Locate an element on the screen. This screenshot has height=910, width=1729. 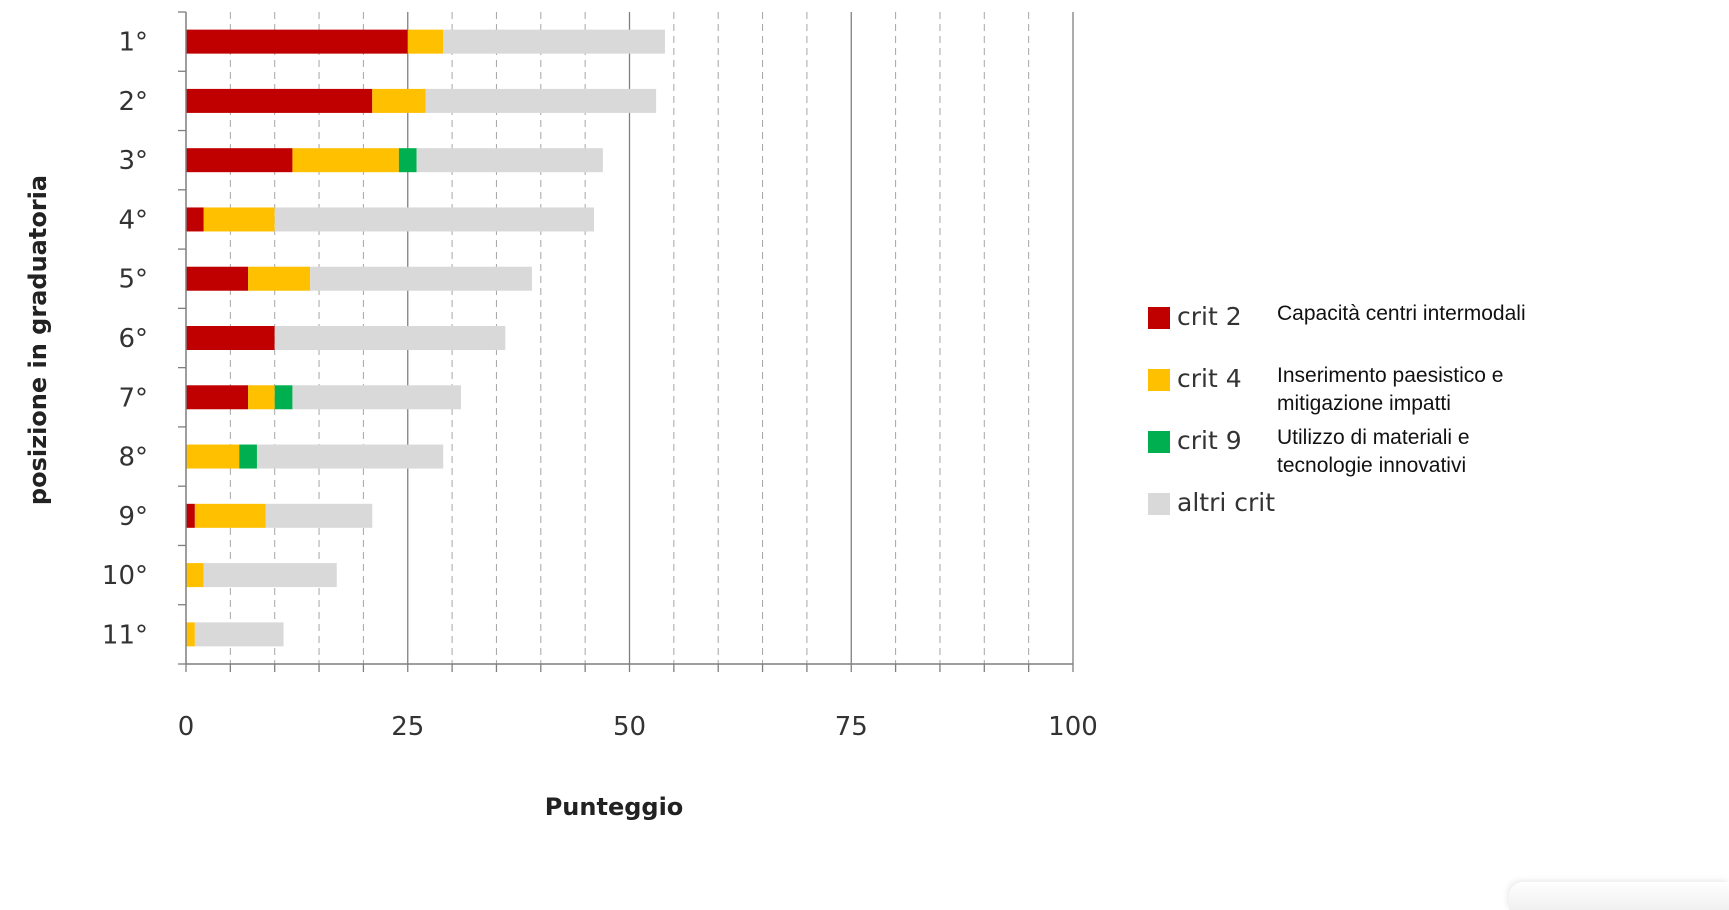
y-tick-label: 7° is located at coordinates (133, 398).